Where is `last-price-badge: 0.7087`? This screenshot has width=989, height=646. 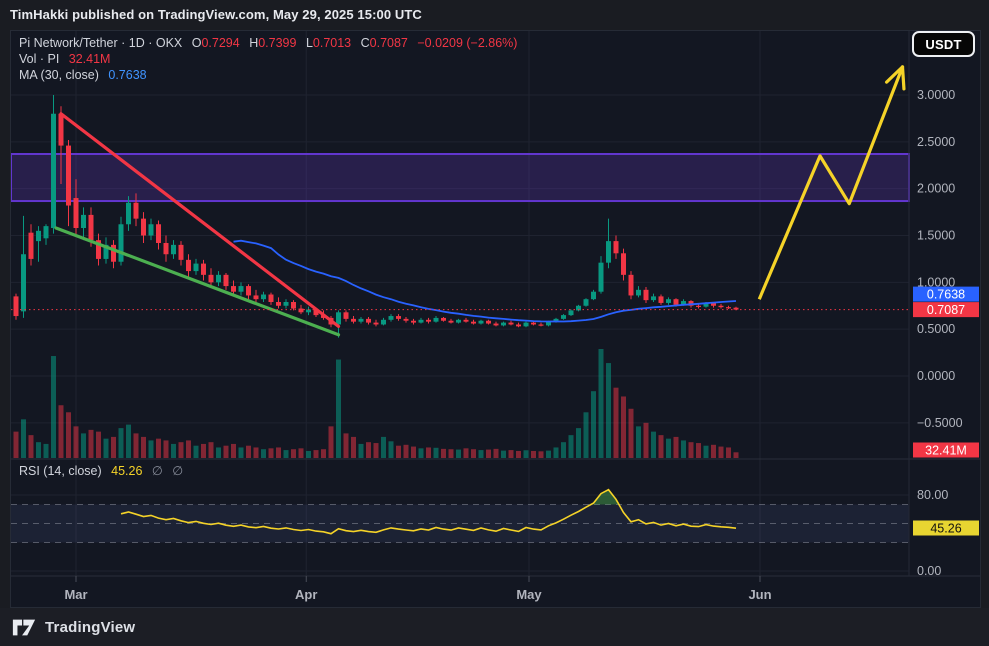
last-price-badge: 0.7087 is located at coordinates (946, 310).